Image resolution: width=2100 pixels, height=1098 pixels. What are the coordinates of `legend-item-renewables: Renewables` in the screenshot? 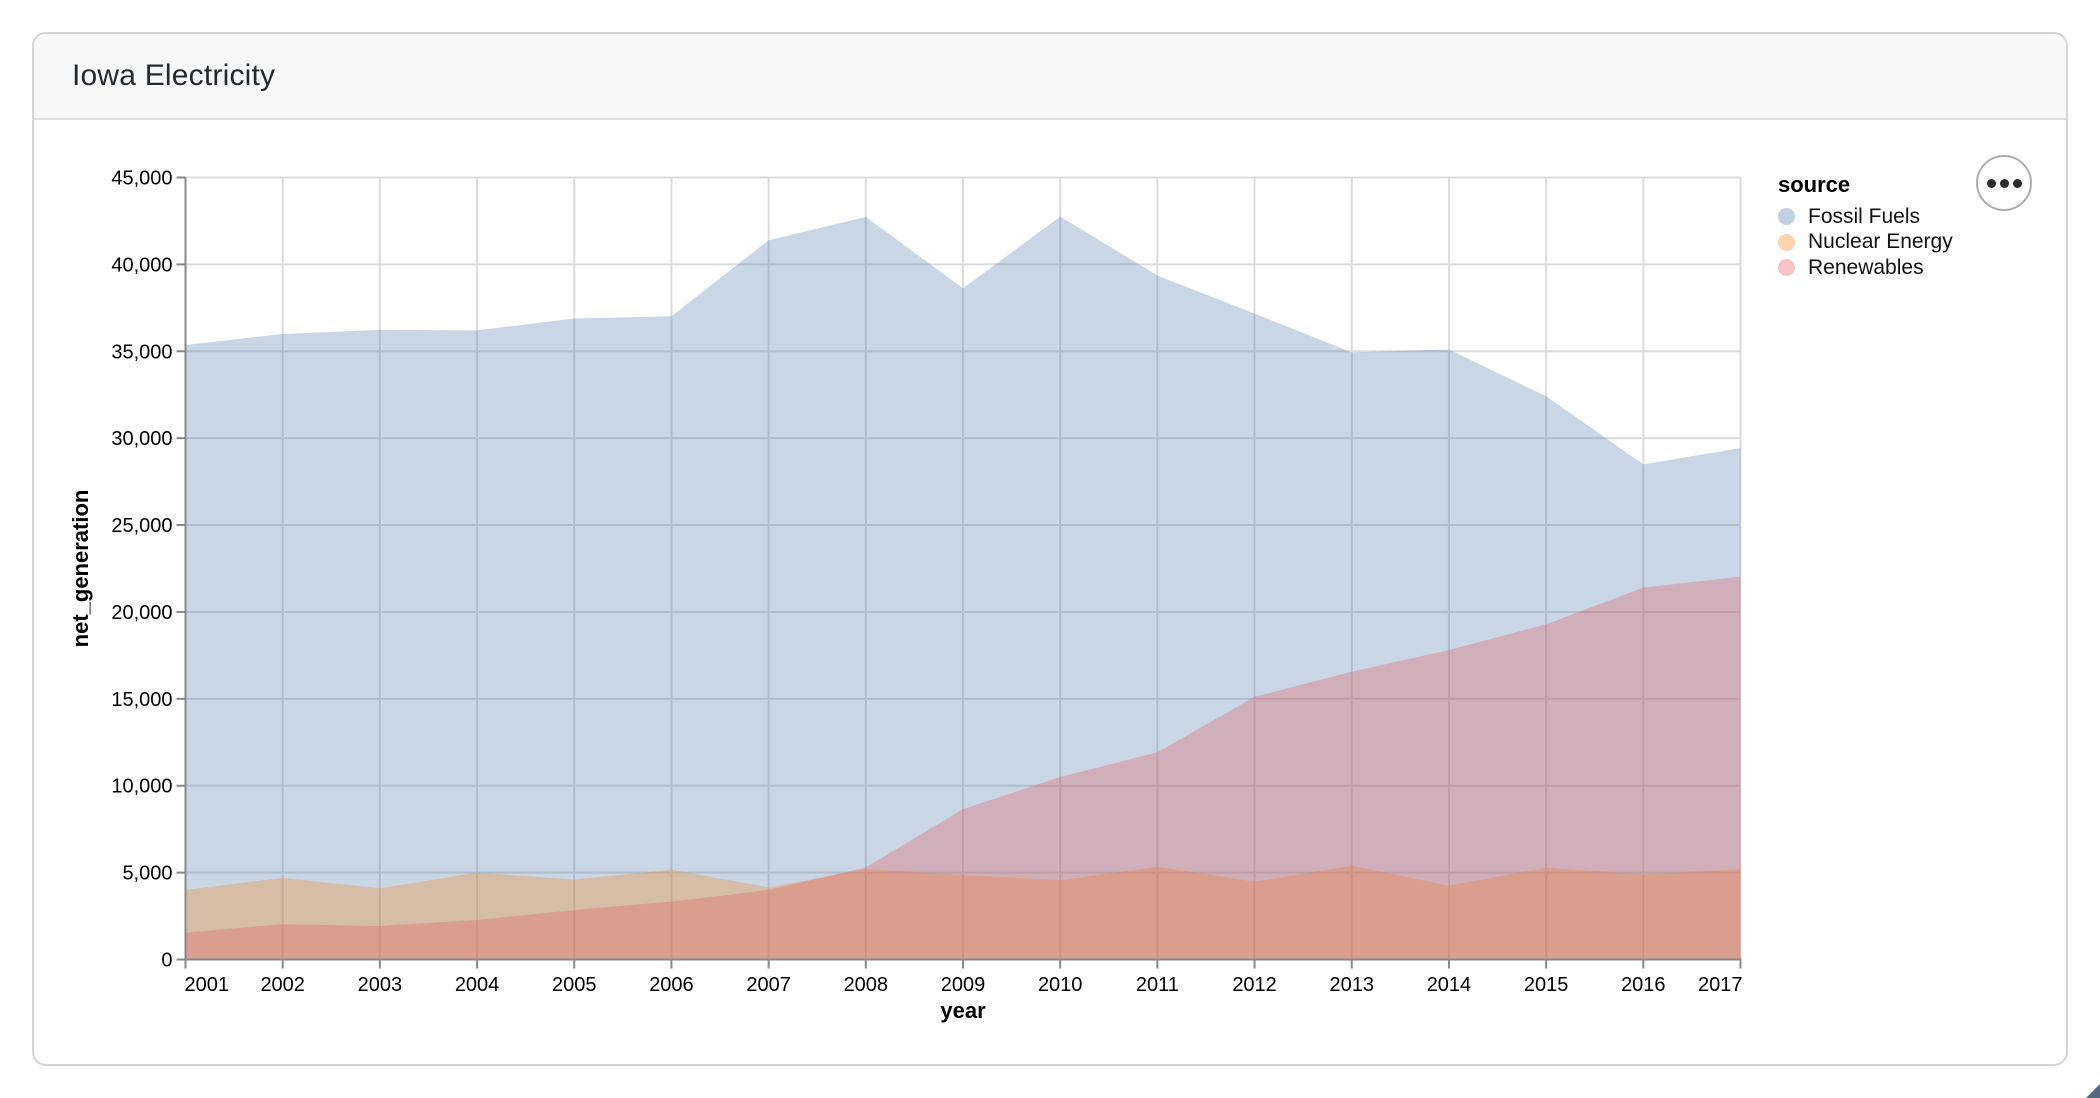 It's located at (1865, 268).